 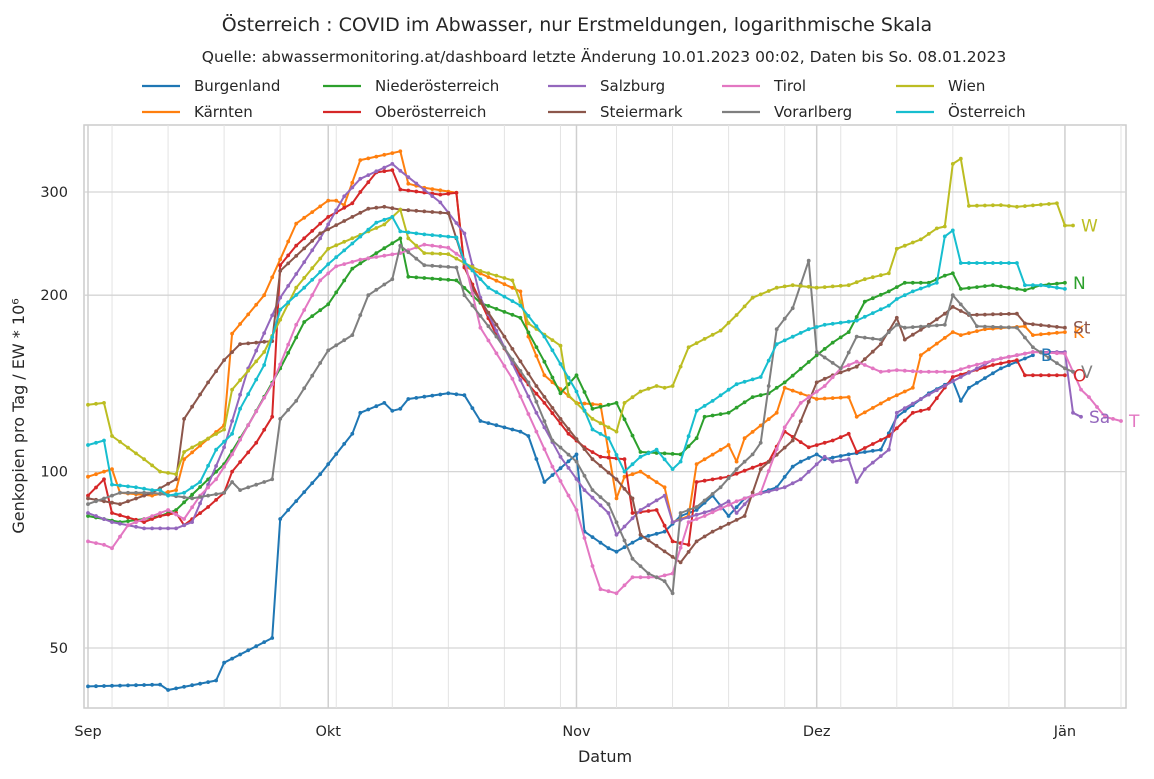 I want to click on legend-label: Salzburg, so click(x=632, y=86).